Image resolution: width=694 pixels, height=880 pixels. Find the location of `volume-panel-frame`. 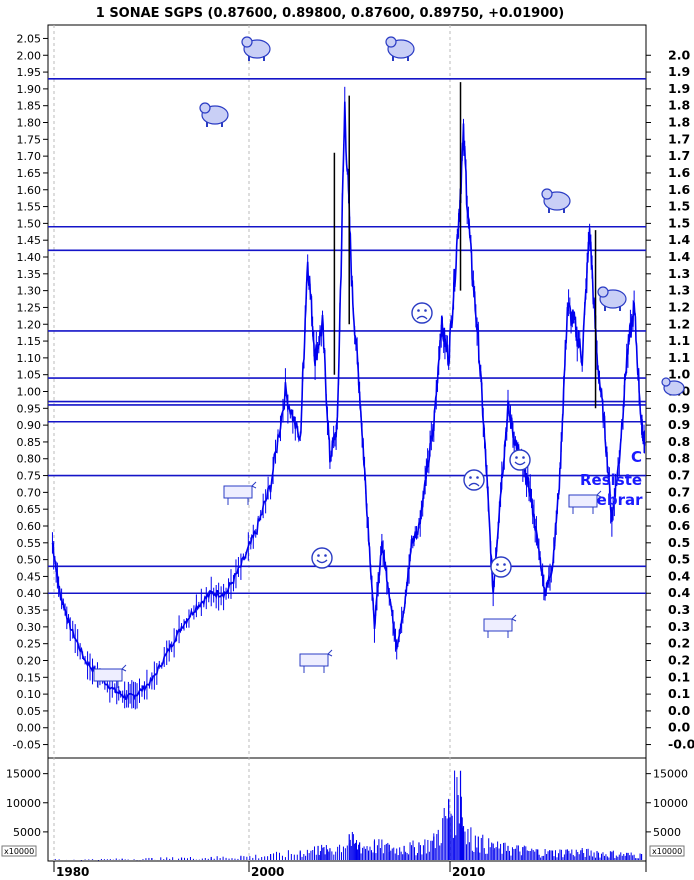

volume-panel-frame is located at coordinates (347, 809).